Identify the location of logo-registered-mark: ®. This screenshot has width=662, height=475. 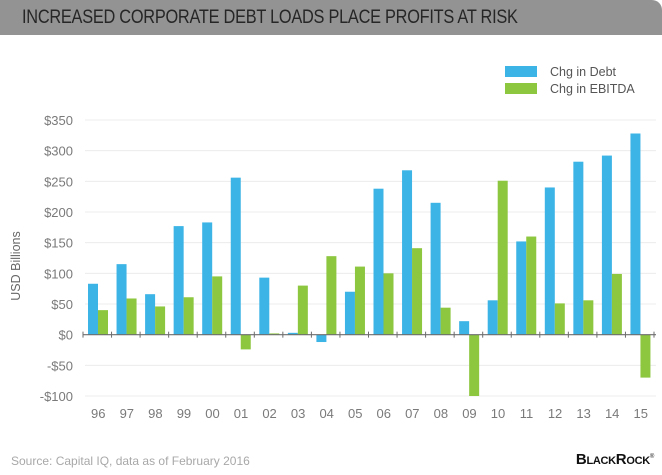
(651, 457).